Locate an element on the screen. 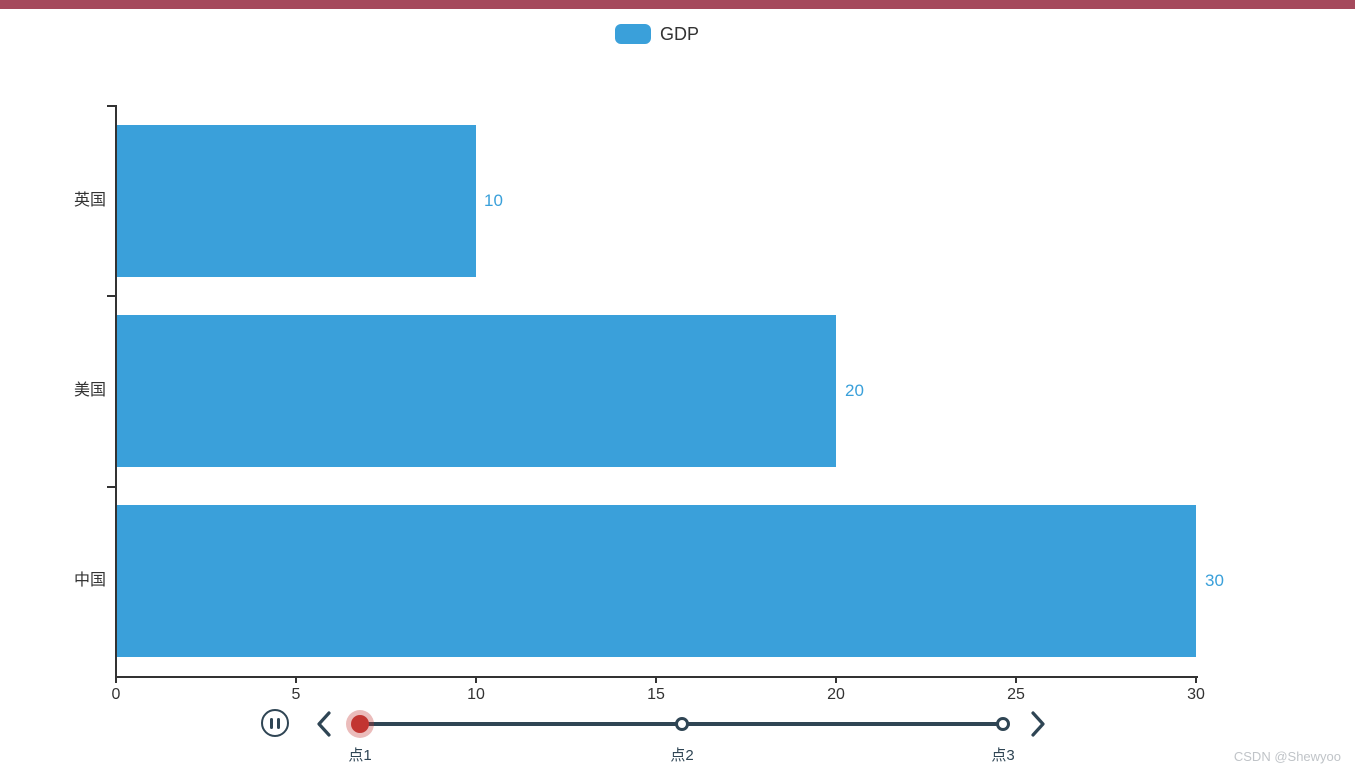 This screenshot has height=772, width=1355. legend-marker-icon is located at coordinates (633, 34).